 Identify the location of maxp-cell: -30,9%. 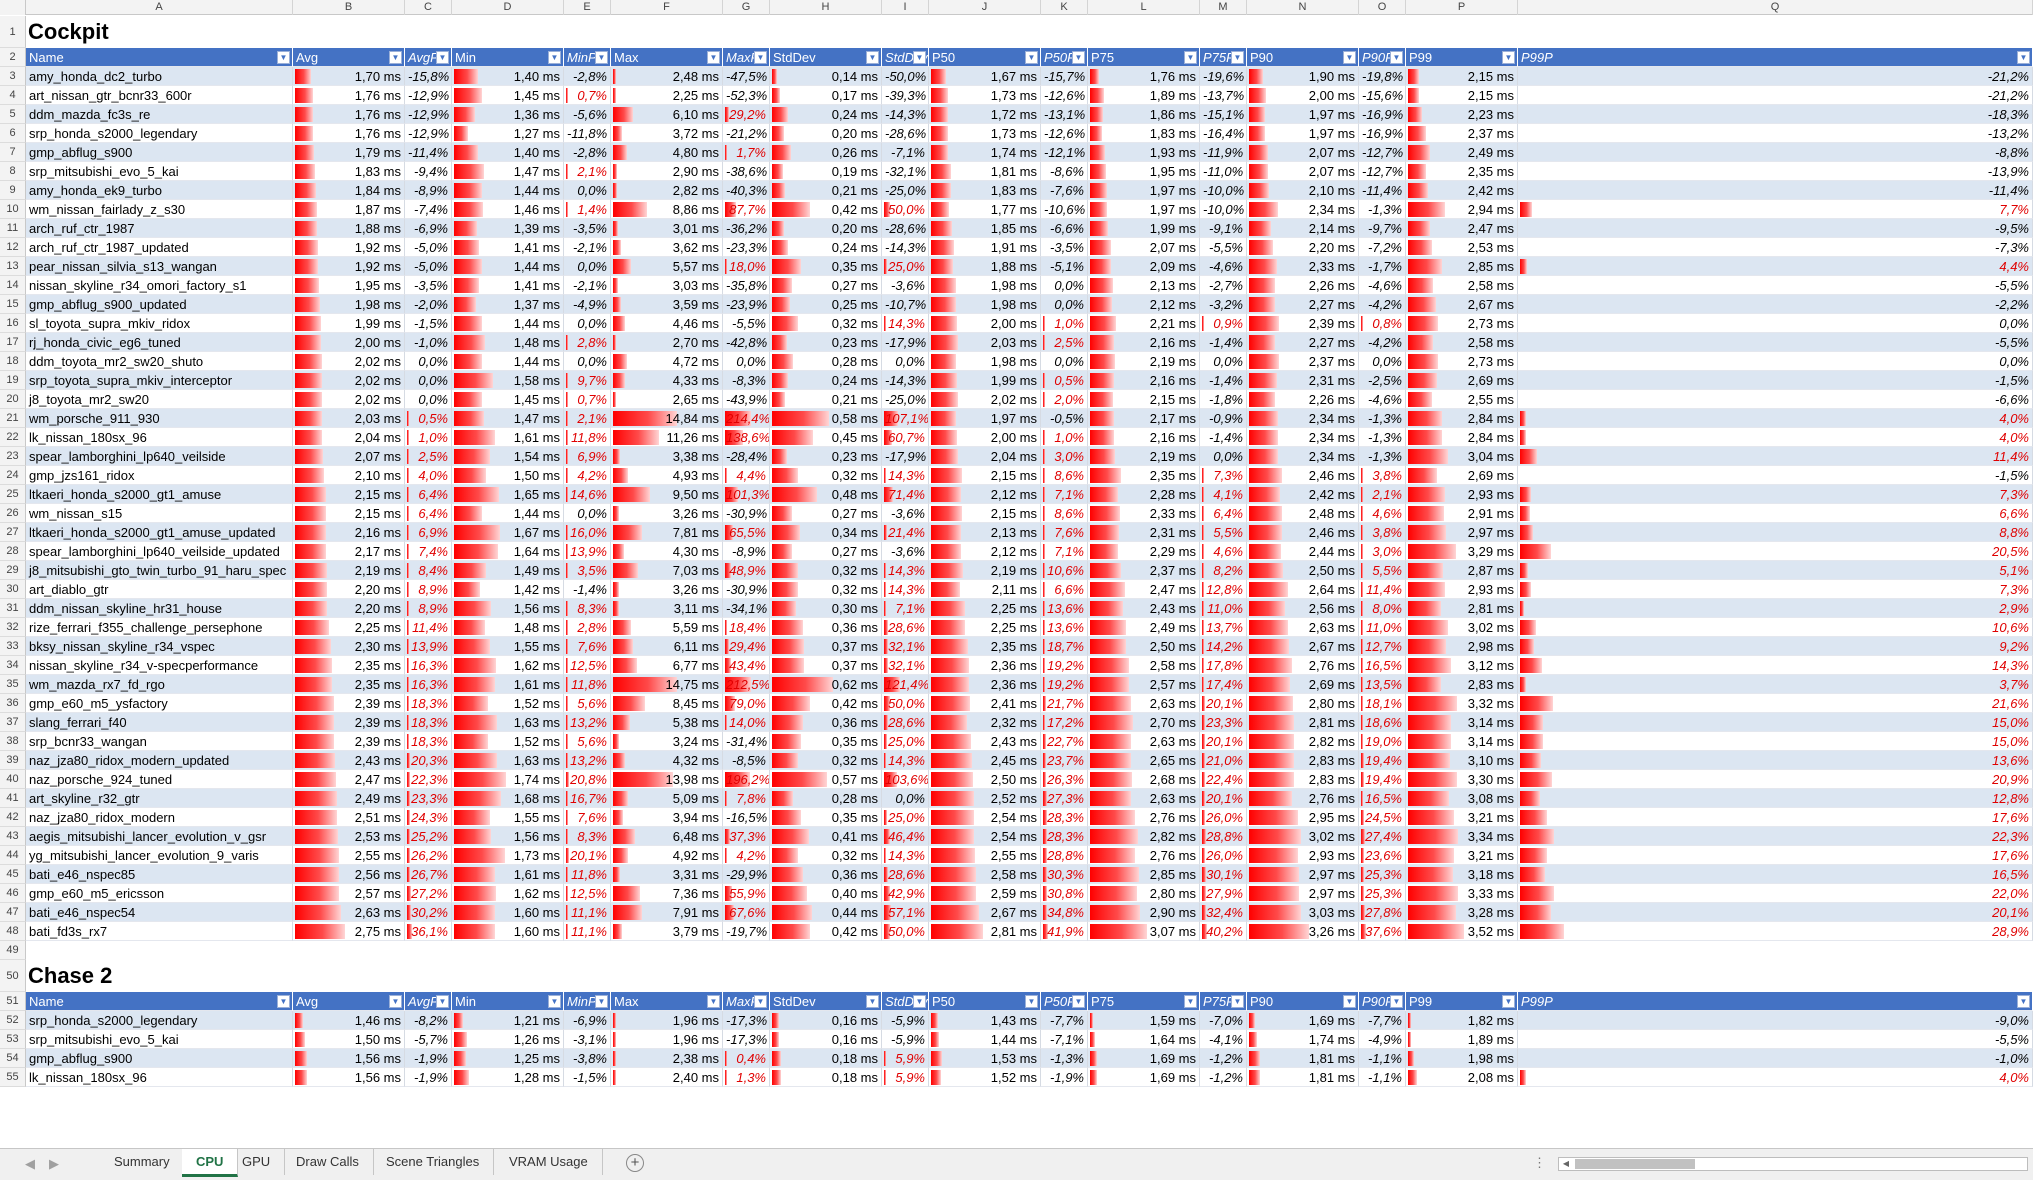
(746, 513).